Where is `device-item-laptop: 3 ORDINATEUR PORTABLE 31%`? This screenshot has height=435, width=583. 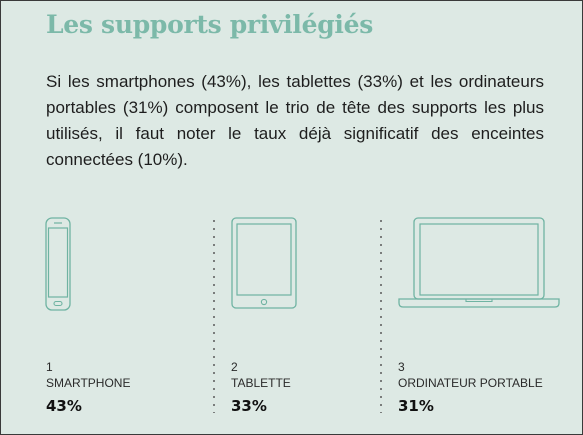 device-item-laptop: 3 ORDINATEUR PORTABLE 31% is located at coordinates (470, 387).